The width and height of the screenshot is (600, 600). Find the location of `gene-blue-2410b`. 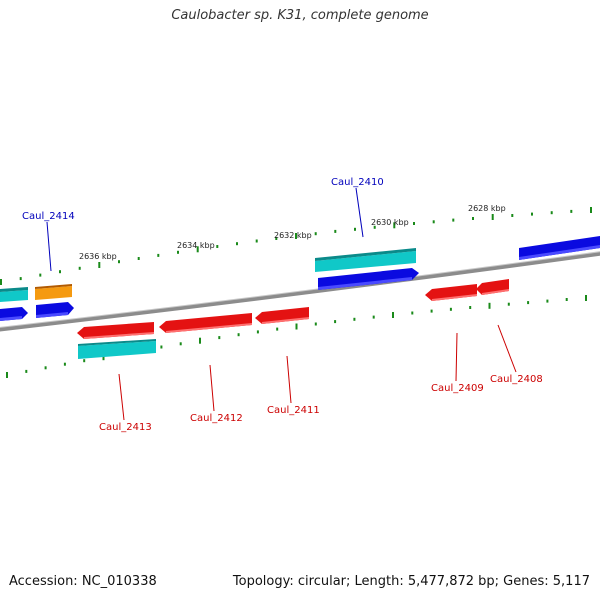

gene-blue-2410b is located at coordinates (368, 279).